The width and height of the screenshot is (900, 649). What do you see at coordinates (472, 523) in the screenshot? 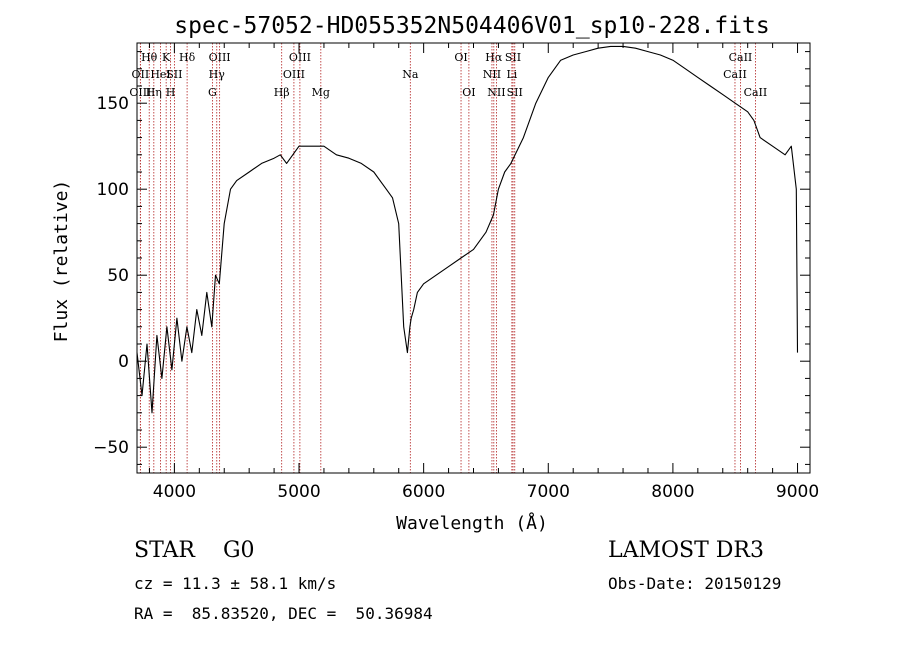
I see `x-axis-label: Wavelength (Å)` at bounding box center [472, 523].